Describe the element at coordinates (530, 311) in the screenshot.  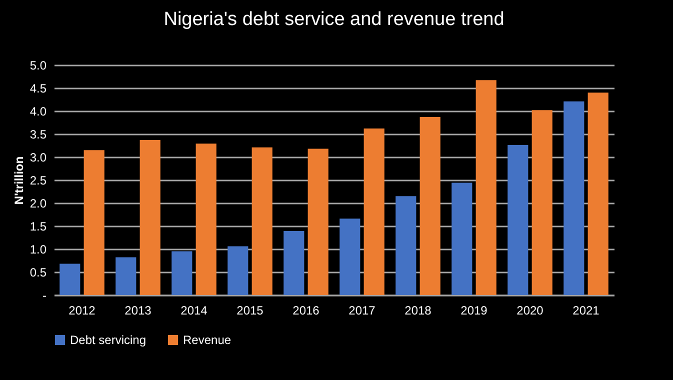
I see `x-tick-label: 2020` at that location.